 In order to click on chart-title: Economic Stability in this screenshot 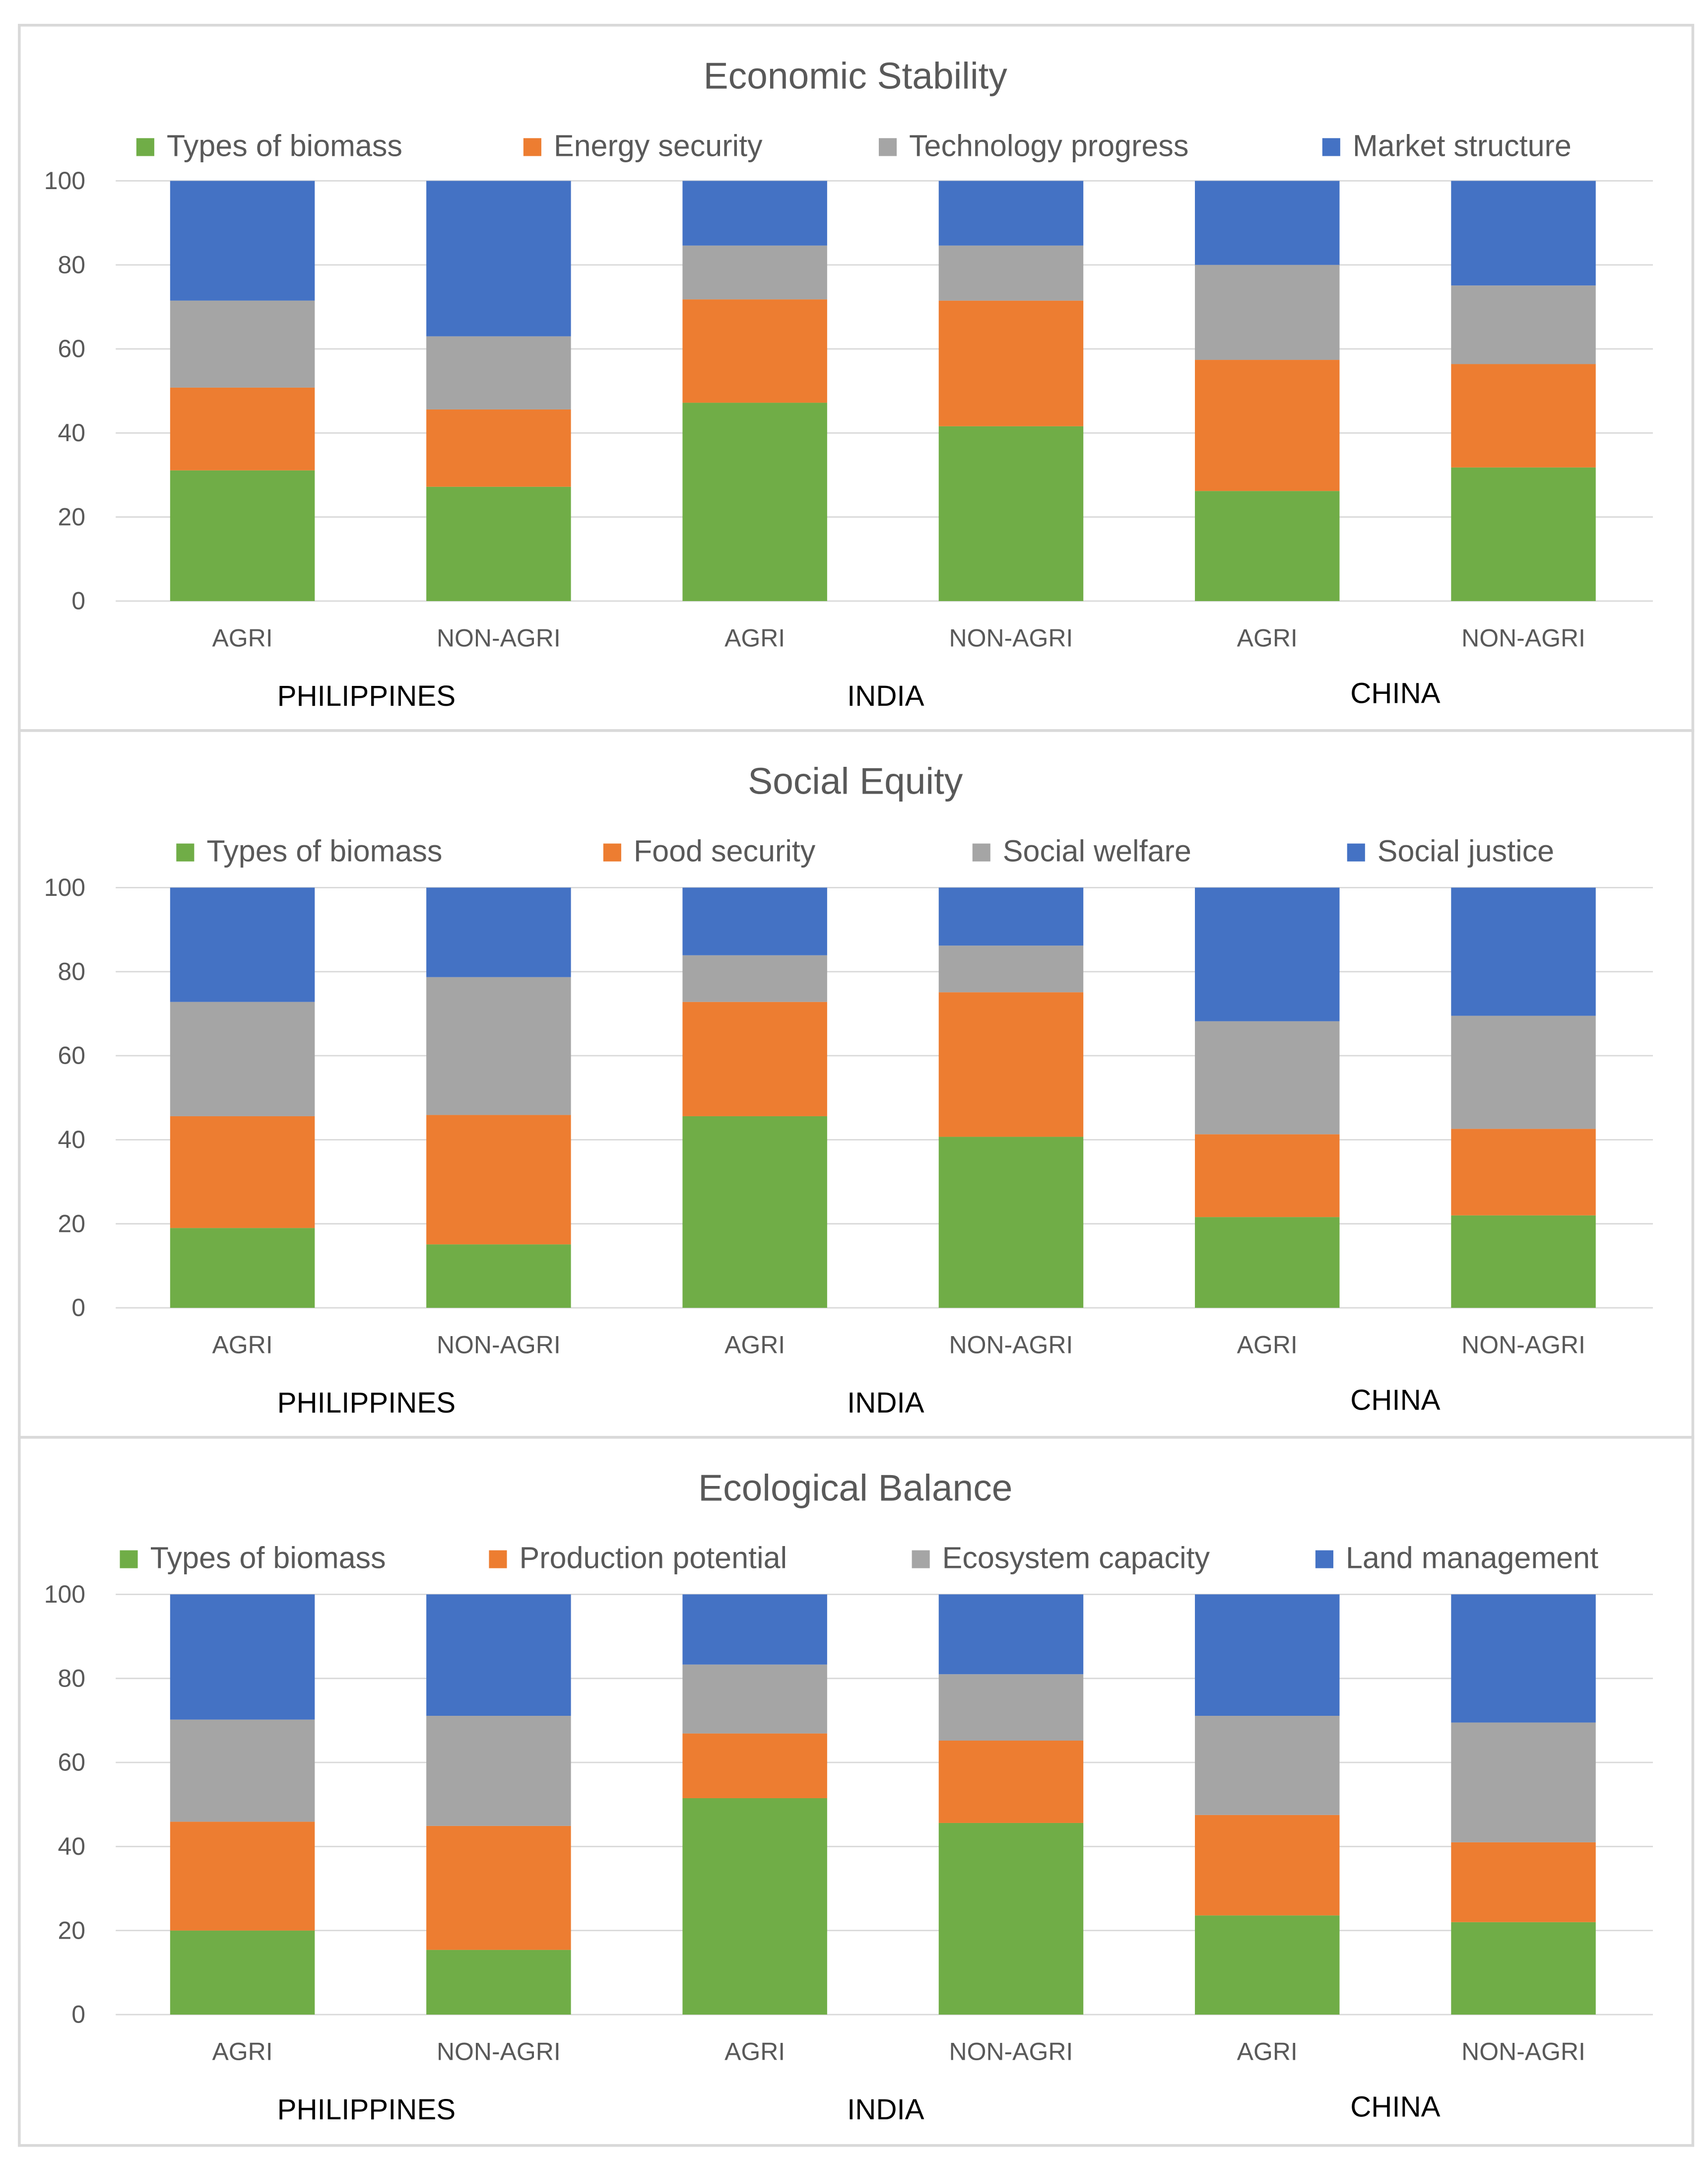, I will do `click(856, 75)`.